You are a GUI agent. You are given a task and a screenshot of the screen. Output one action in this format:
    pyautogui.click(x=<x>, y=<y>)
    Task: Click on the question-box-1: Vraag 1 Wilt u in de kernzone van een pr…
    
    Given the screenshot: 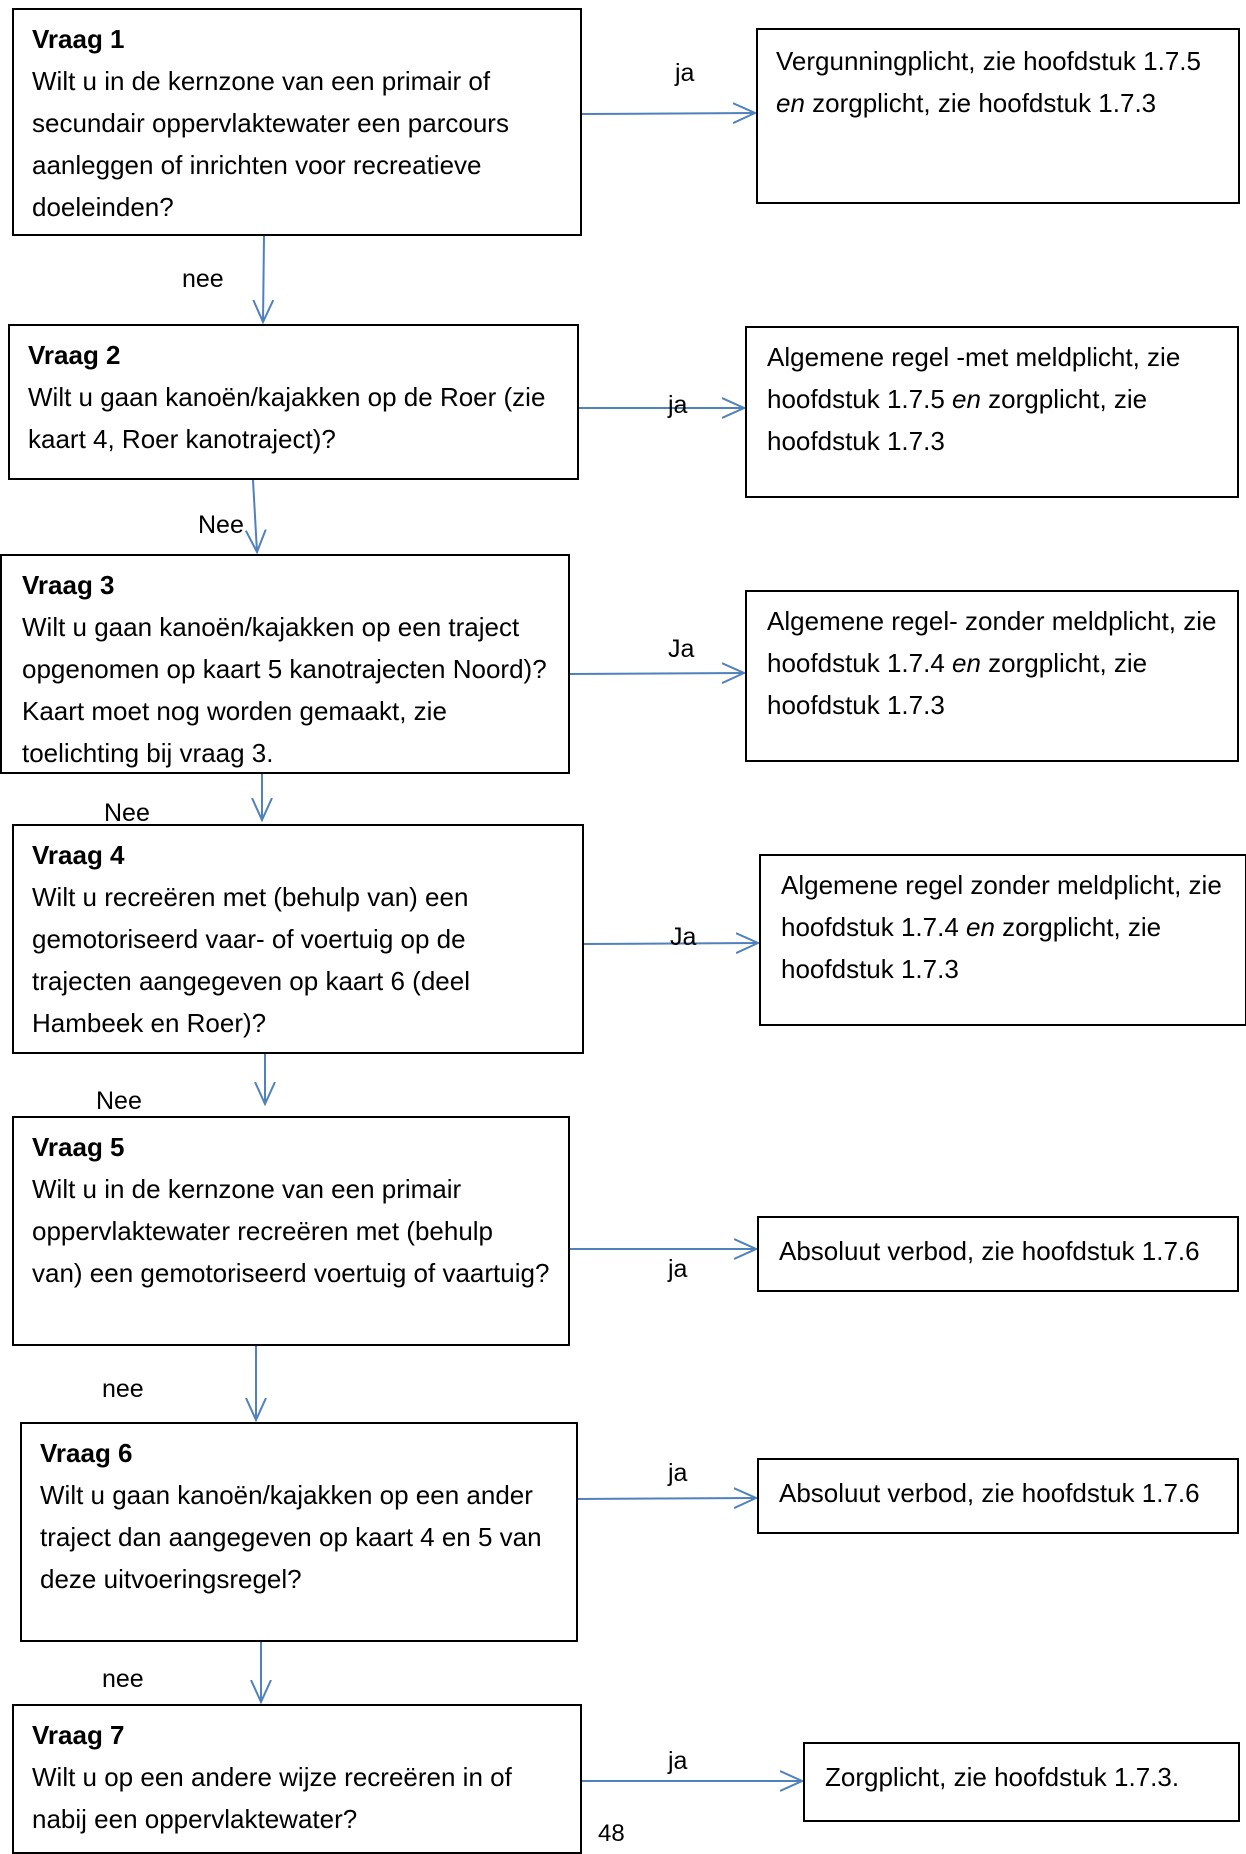 What is the action you would take?
    pyautogui.click(x=297, y=122)
    